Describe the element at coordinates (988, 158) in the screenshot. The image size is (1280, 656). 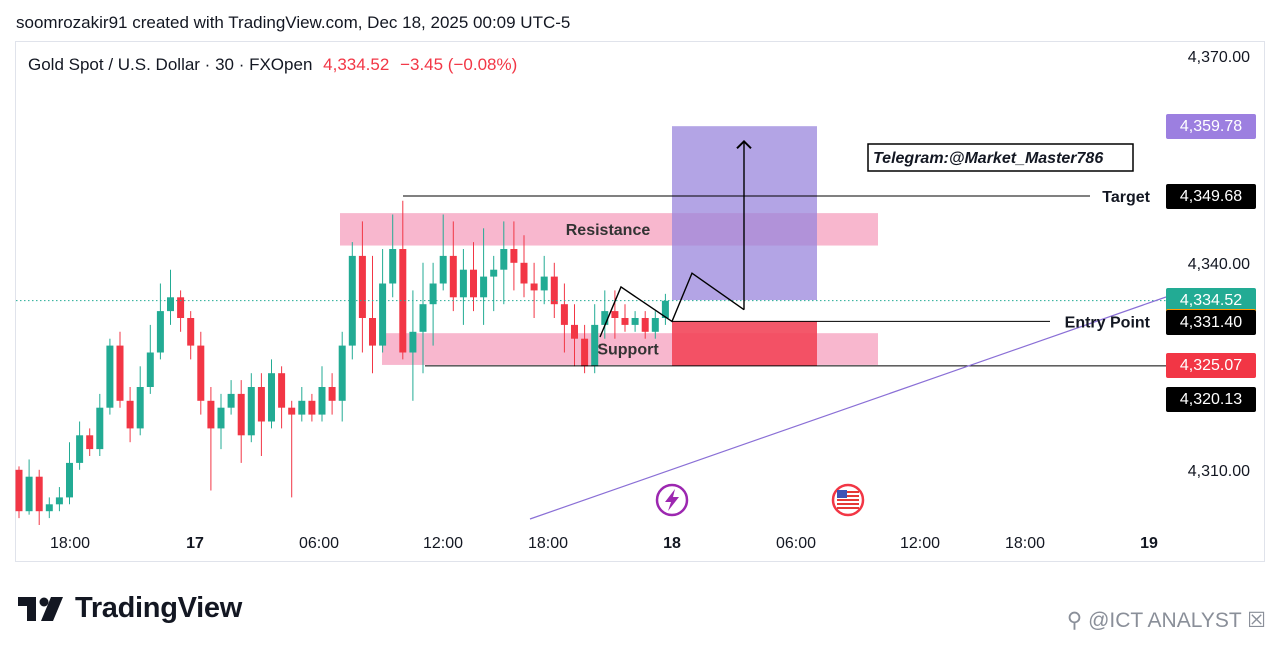
I see `telegram-label: Telegram:@Market_Master786` at that location.